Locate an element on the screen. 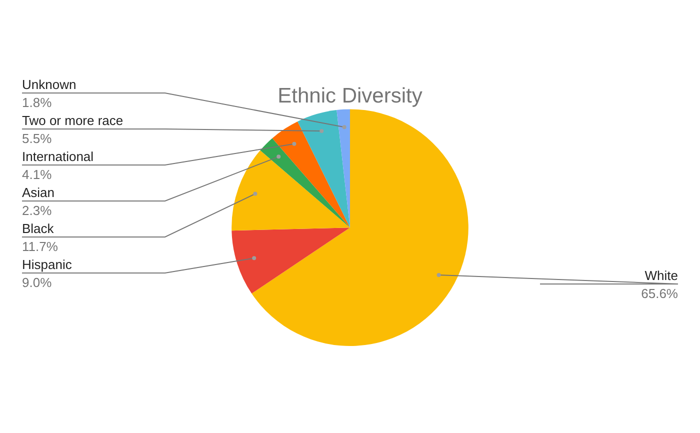  slice-label: Unknown is located at coordinates (49, 84).